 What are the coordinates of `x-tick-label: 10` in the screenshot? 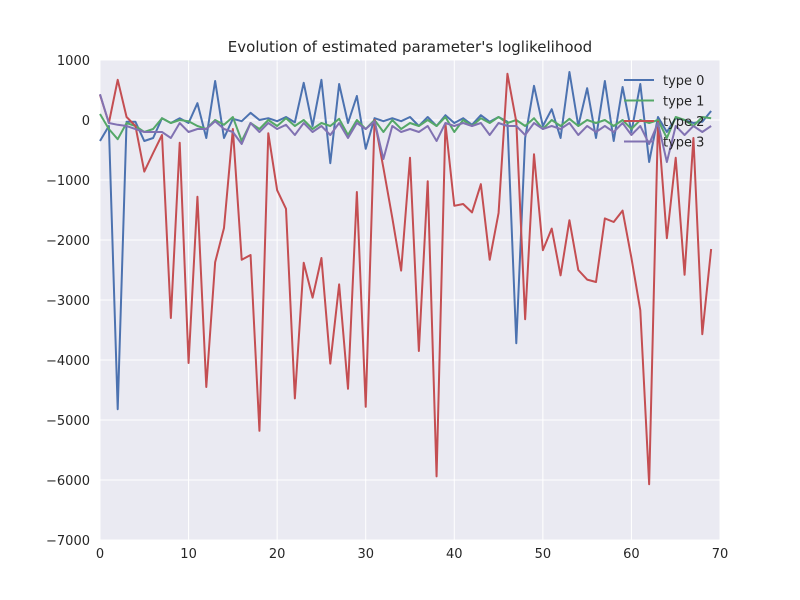 It's located at (188, 554).